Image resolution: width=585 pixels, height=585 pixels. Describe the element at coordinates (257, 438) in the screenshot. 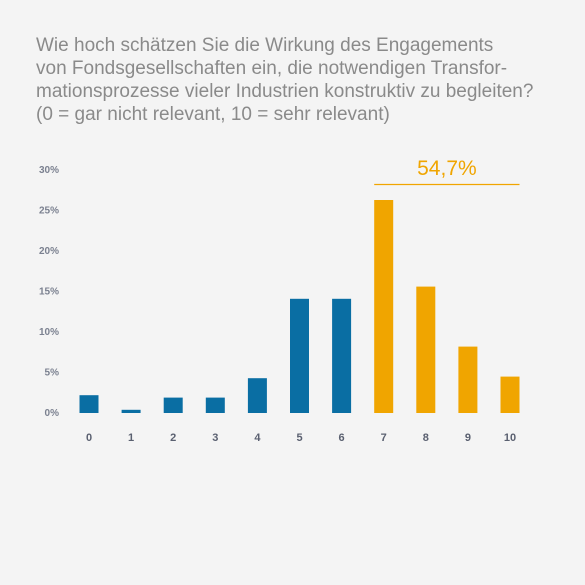

I see `x-tick-label: 4` at that location.